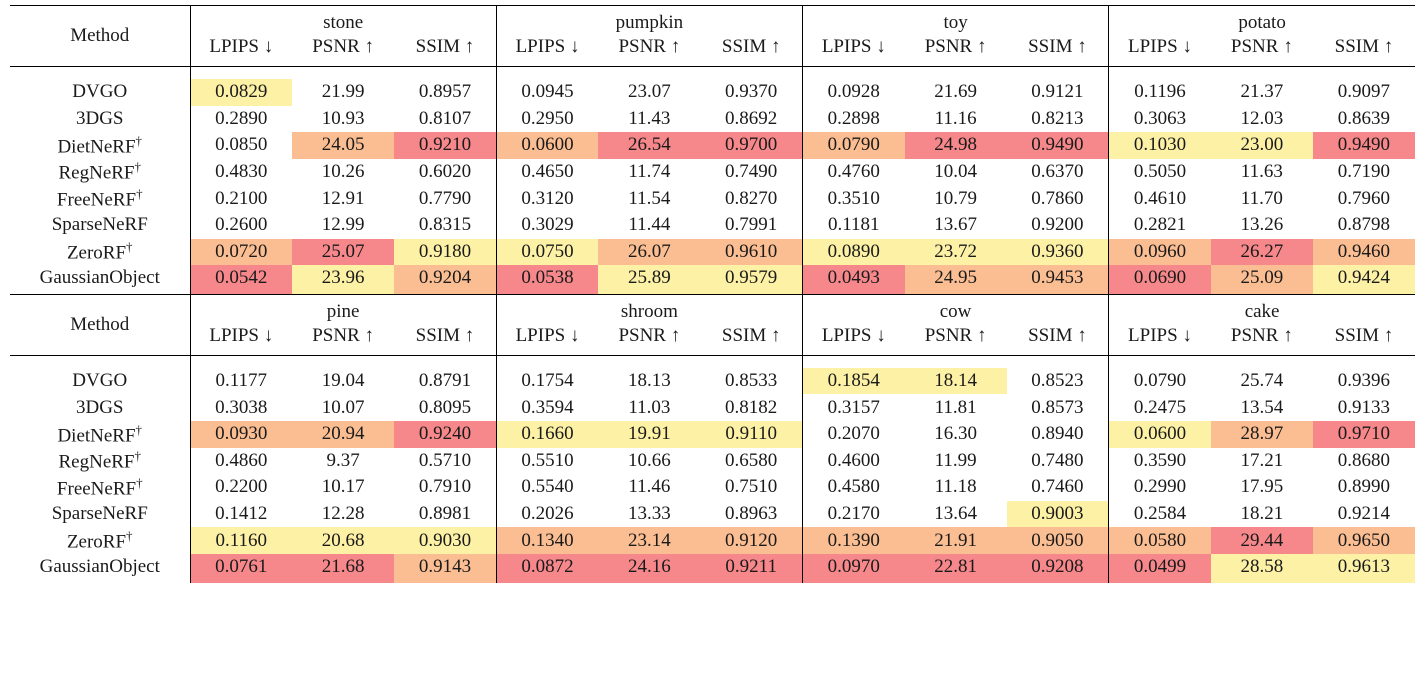 The image size is (1425, 675). Describe the element at coordinates (100, 514) in the screenshot. I see `method-name-cell: SparseNeRF` at that location.